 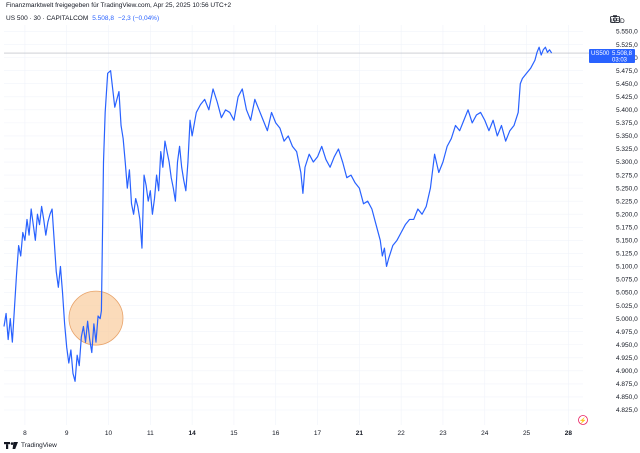 I want to click on x-tick-label: 21, so click(x=360, y=433).